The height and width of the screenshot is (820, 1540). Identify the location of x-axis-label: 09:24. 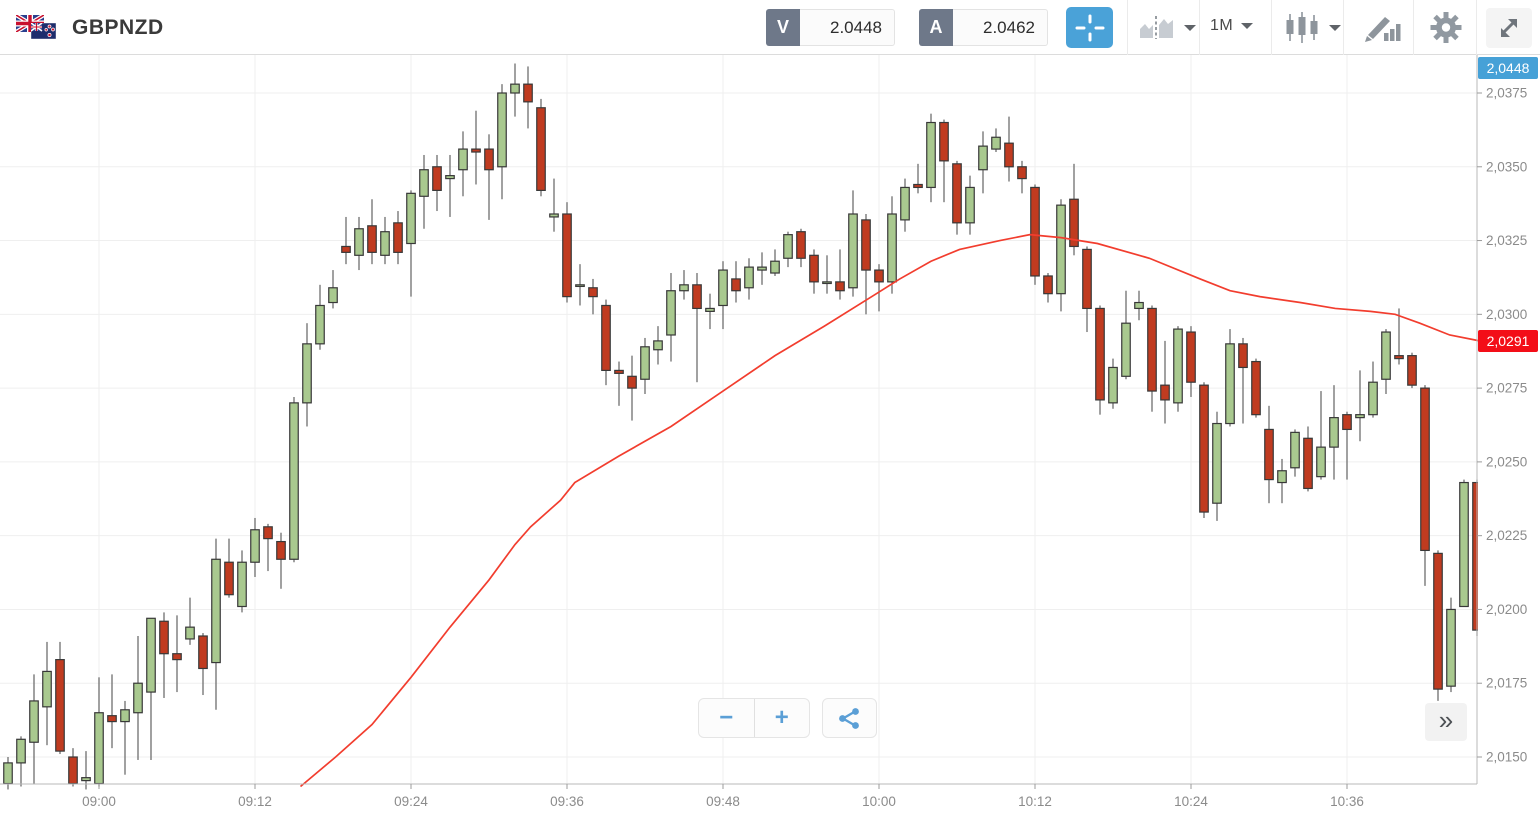
(411, 801).